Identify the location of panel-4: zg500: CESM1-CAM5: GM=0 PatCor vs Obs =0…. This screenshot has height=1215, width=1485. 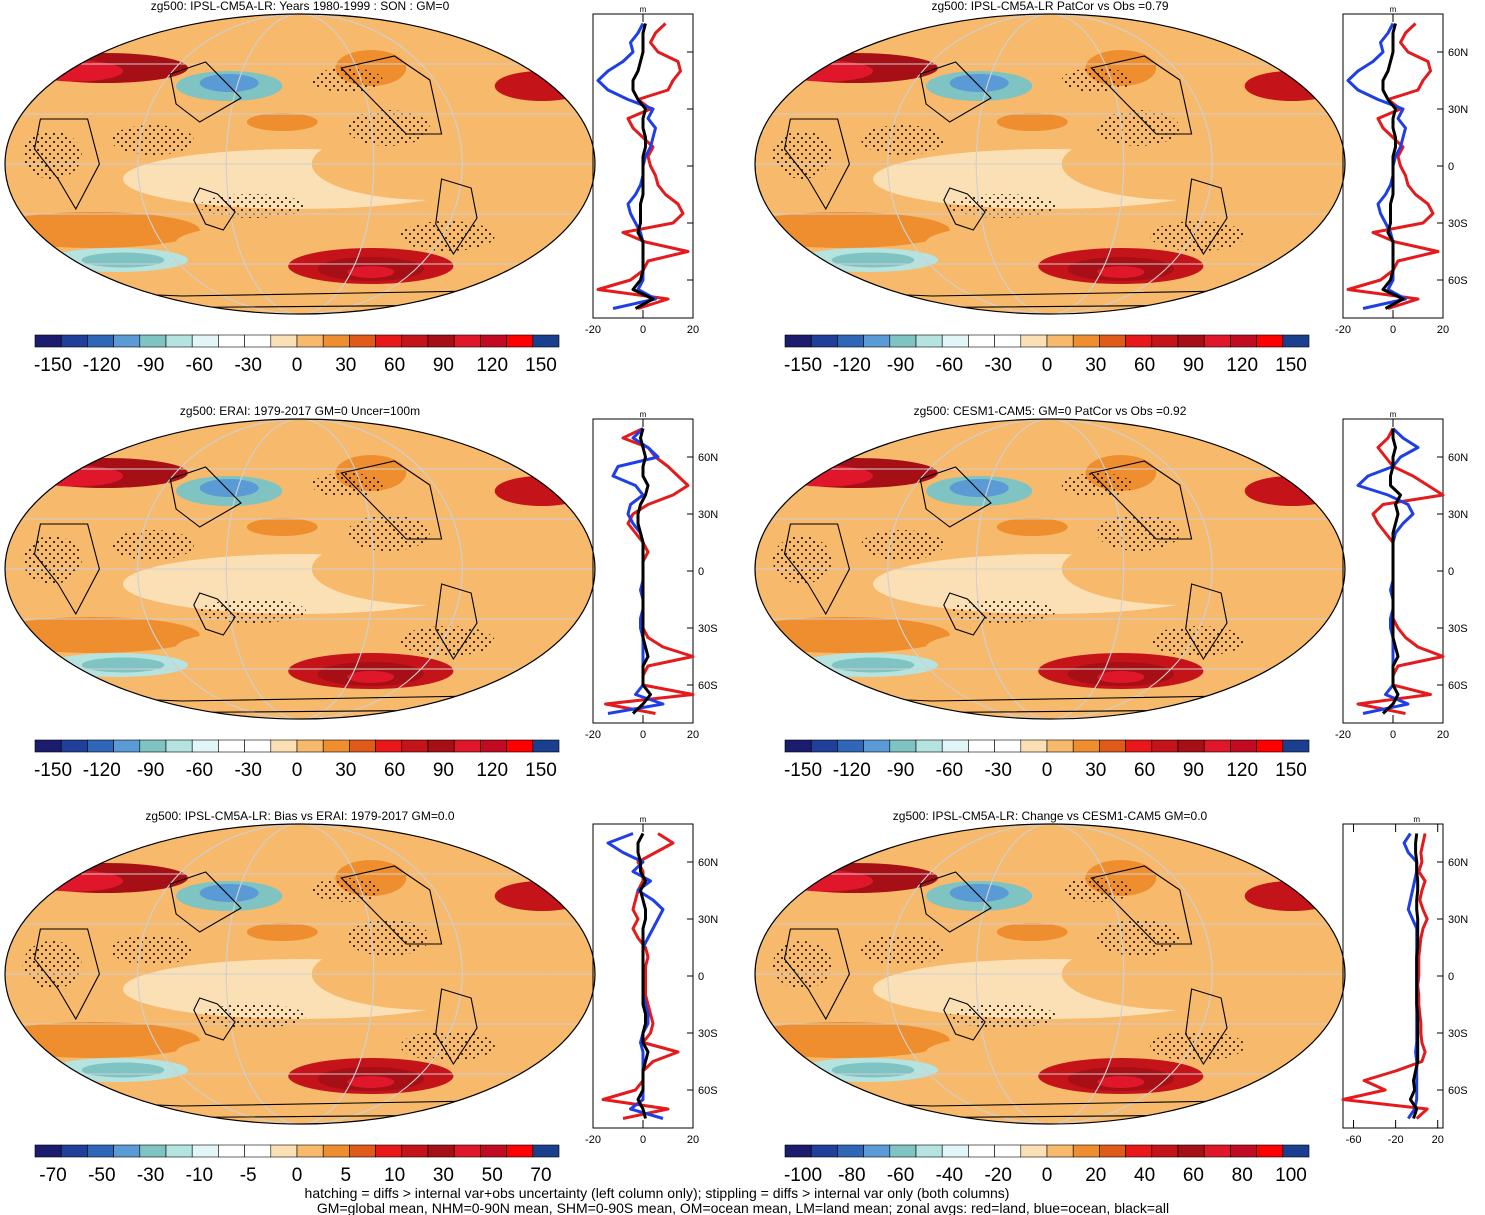
(1111, 592).